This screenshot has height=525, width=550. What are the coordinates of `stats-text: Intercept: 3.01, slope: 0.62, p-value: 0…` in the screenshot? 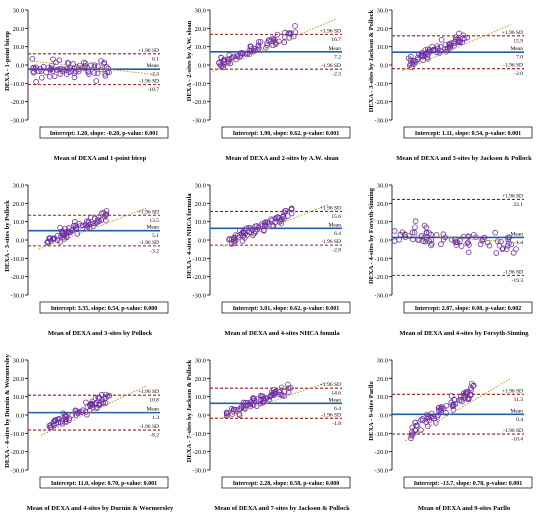 It's located at (286, 309).